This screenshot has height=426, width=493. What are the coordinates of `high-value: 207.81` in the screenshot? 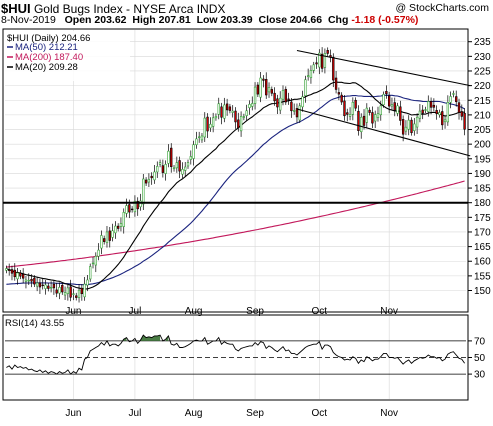 It's located at (174, 20).